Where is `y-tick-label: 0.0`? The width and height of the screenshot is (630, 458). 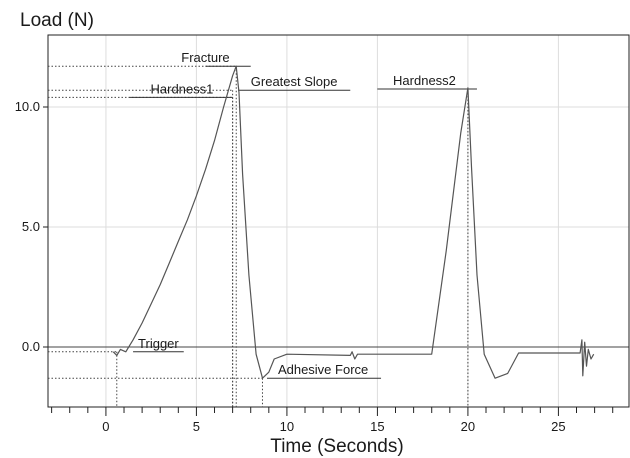
y-tick-label: 0.0 is located at coordinates (31, 346).